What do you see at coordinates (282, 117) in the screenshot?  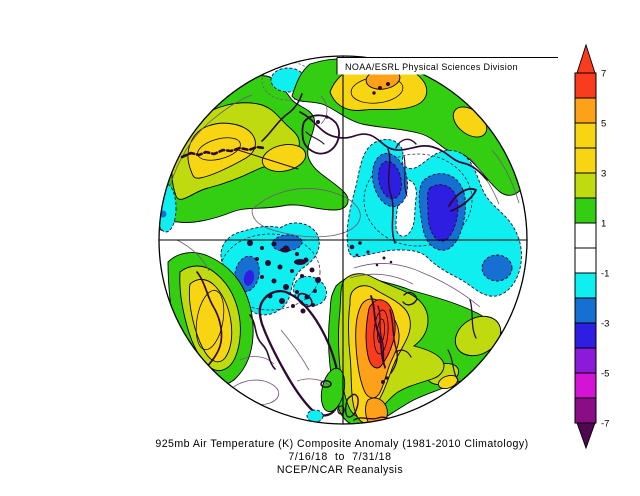 I see `alaska-coast` at bounding box center [282, 117].